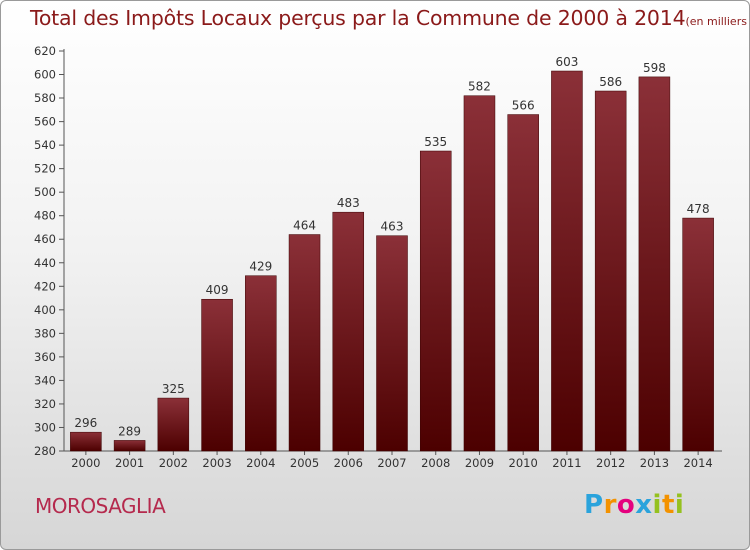  I want to click on y-tick-label: 440, so click(45, 263).